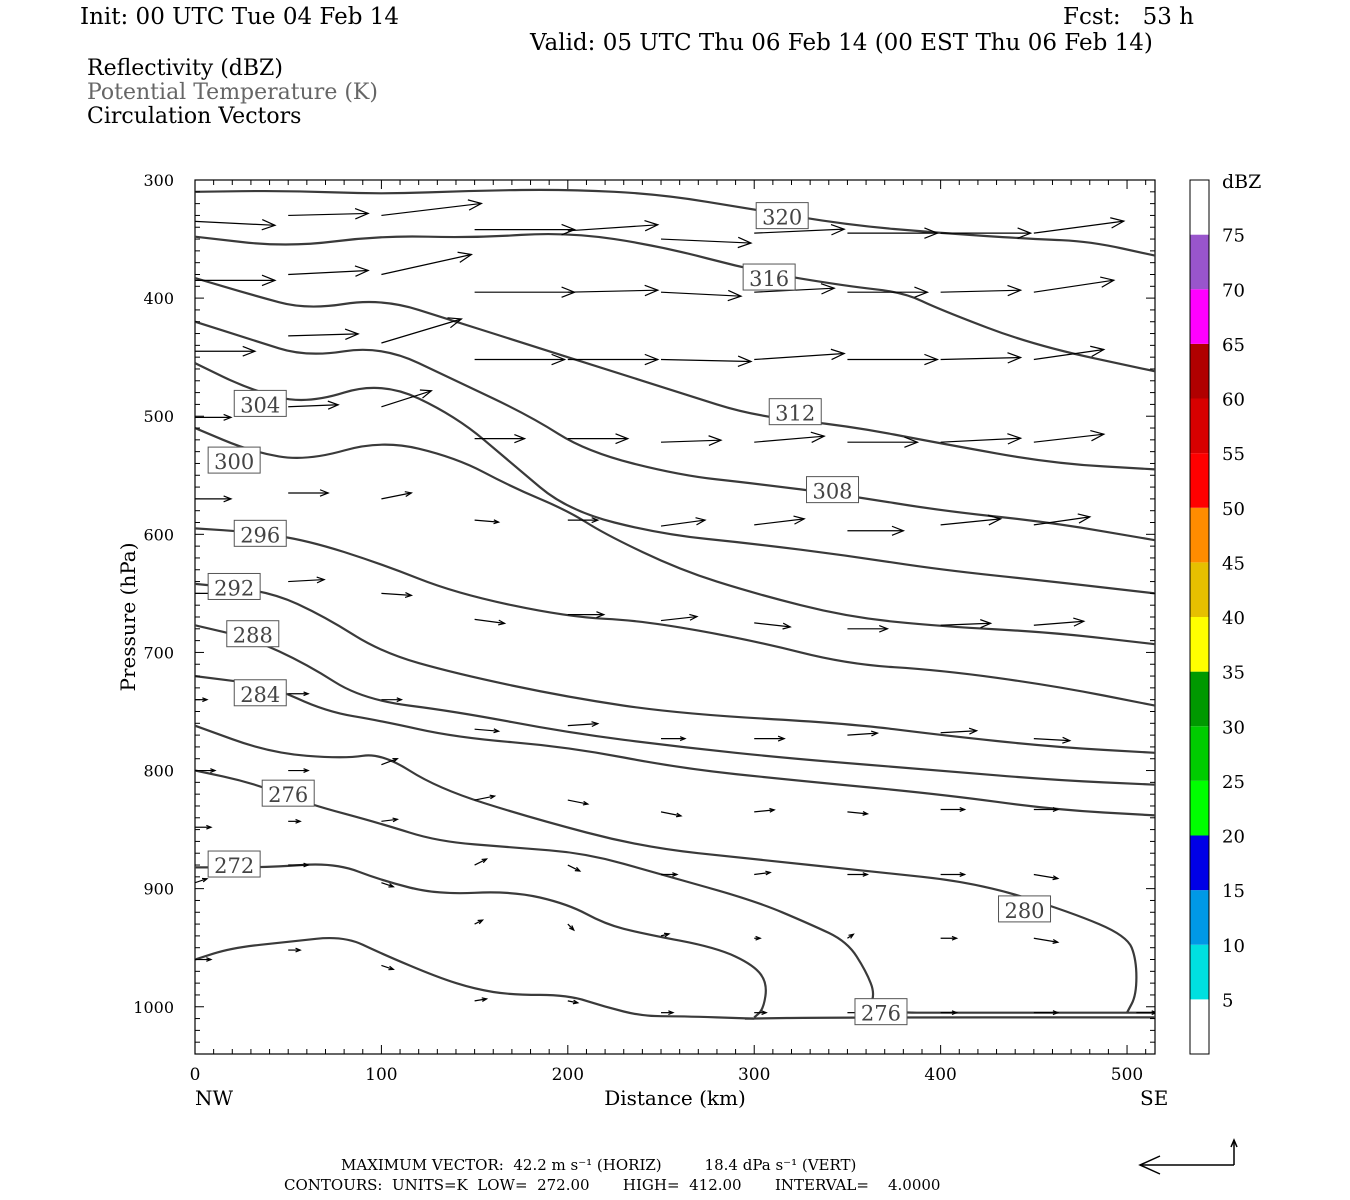  What do you see at coordinates (1233, 673) in the screenshot?
I see `colorbar-label: 35` at bounding box center [1233, 673].